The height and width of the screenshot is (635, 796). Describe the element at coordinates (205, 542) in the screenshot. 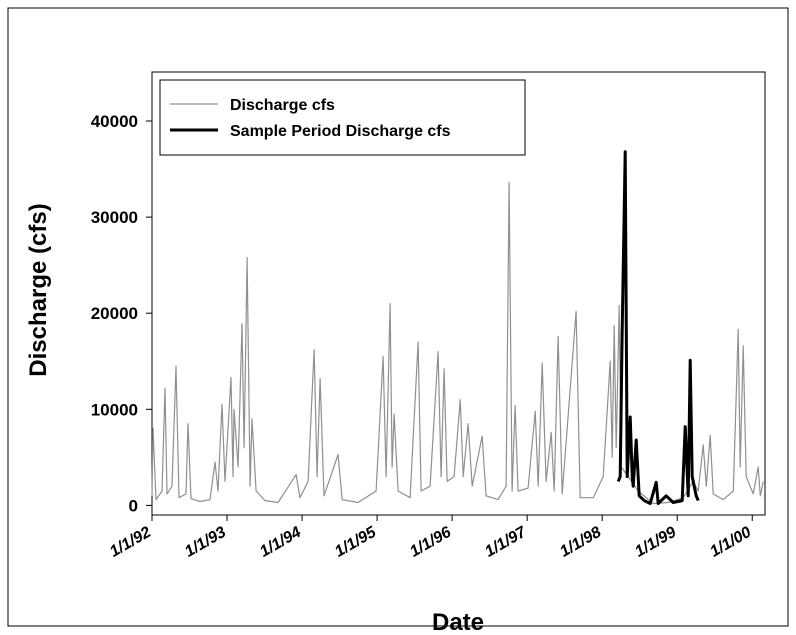

I see `x-tick-label: 1/1/93` at that location.